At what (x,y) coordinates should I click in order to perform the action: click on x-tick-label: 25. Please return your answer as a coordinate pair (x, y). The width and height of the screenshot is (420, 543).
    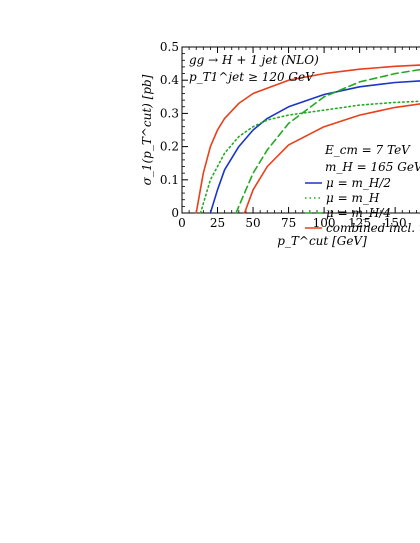
    Looking at the image, I should click on (217, 223).